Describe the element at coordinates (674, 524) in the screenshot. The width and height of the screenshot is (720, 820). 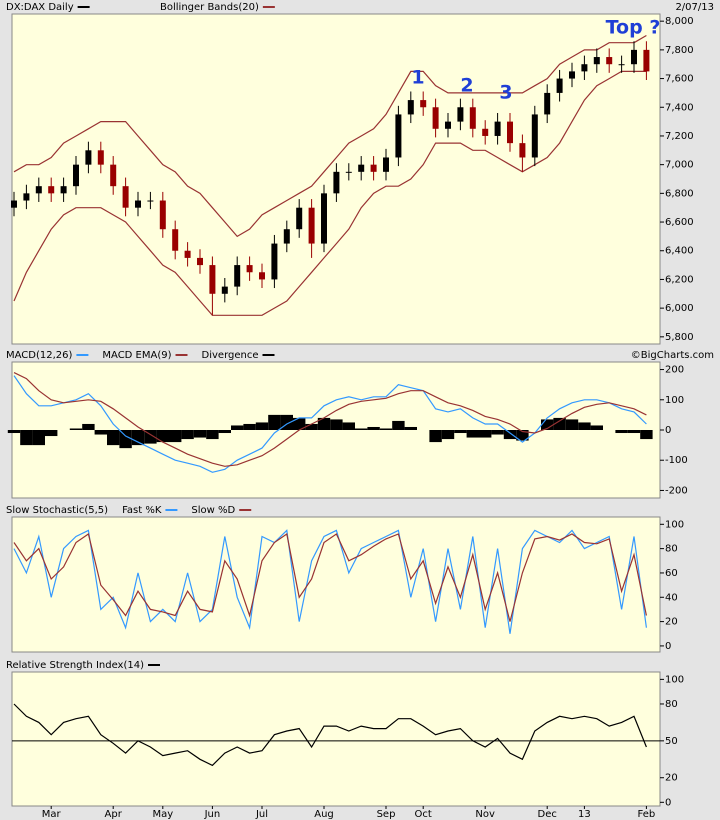
I see `y-tick-label: 100` at that location.